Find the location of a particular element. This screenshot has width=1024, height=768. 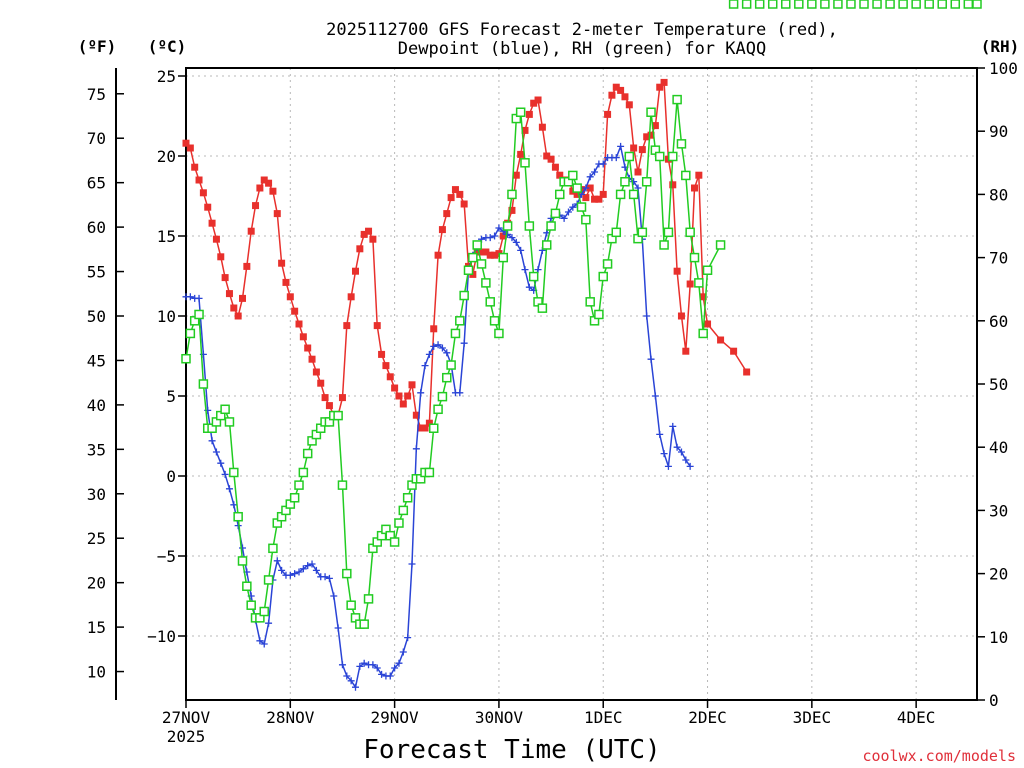

y-tick-label-f: 50 is located at coordinates (96, 316).